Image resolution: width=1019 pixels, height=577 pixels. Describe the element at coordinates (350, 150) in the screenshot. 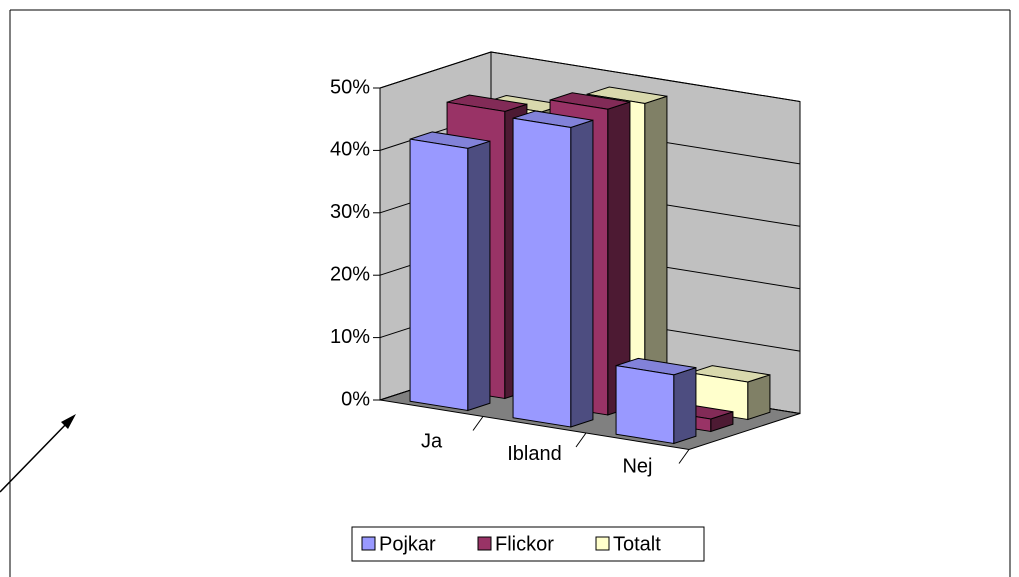

I see `y-tick-label: 40%` at that location.